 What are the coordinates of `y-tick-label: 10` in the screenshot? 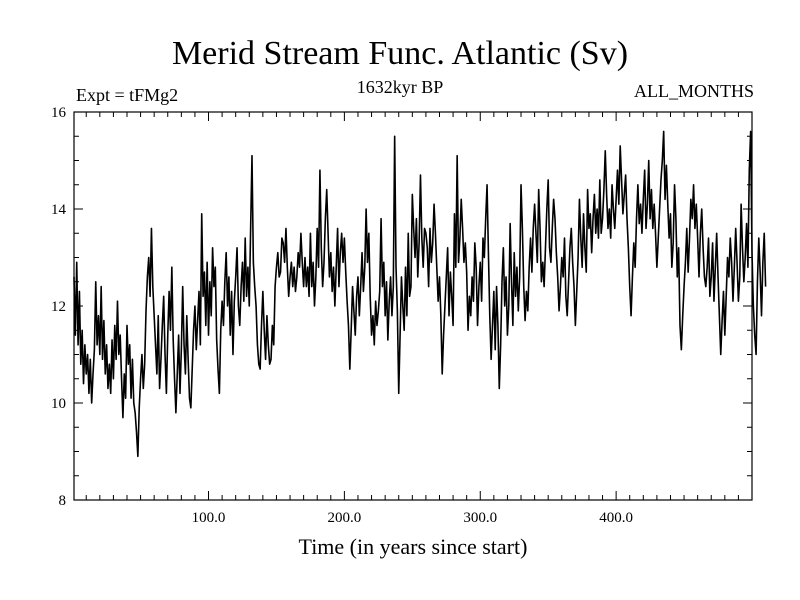 It's located at (58, 404).